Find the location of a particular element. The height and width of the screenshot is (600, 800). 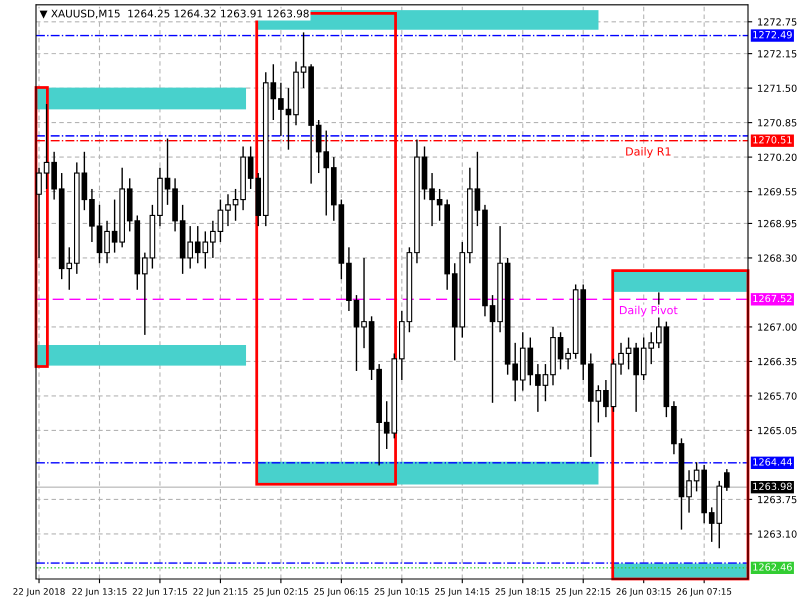

y-tick-label: 1270.20 is located at coordinates (777, 157).